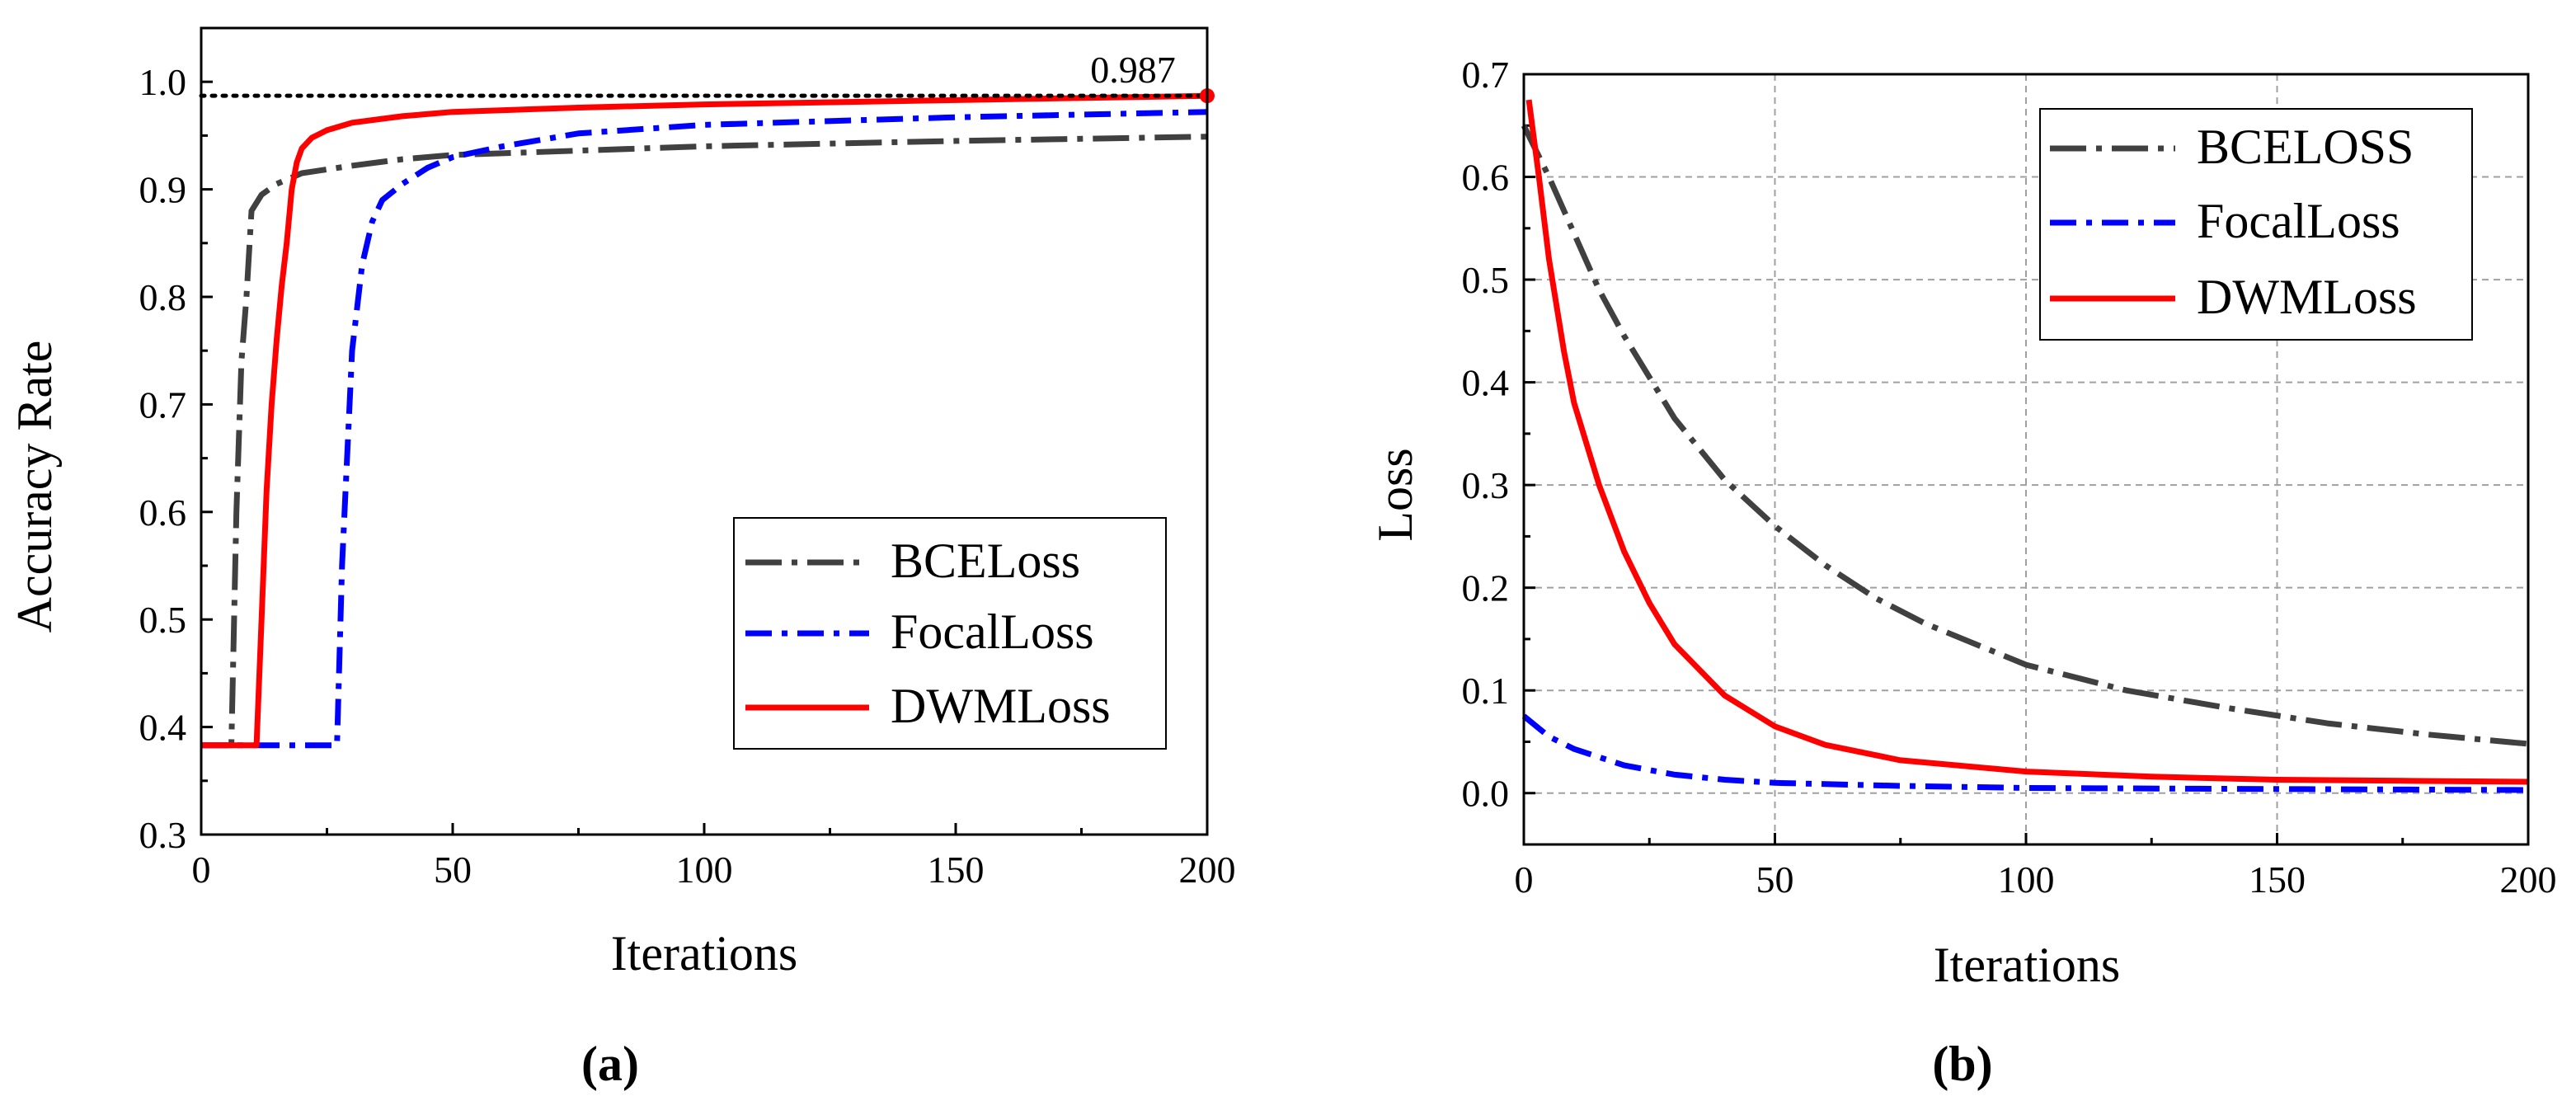 The width and height of the screenshot is (2576, 1110). I want to click on legend-a-dwmloss-label: DWMLoss, so click(1001, 706).